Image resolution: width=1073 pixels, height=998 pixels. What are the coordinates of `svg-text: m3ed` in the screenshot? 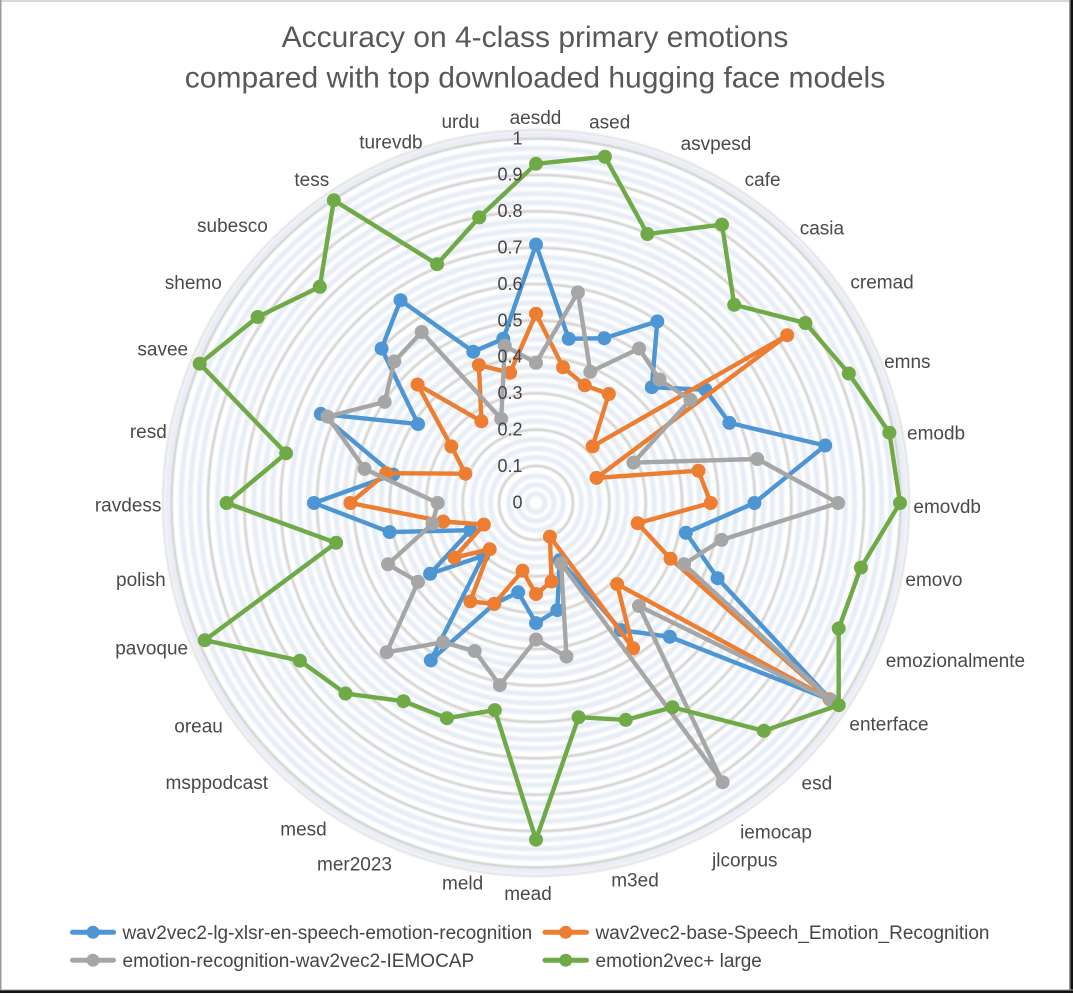 It's located at (635, 881).